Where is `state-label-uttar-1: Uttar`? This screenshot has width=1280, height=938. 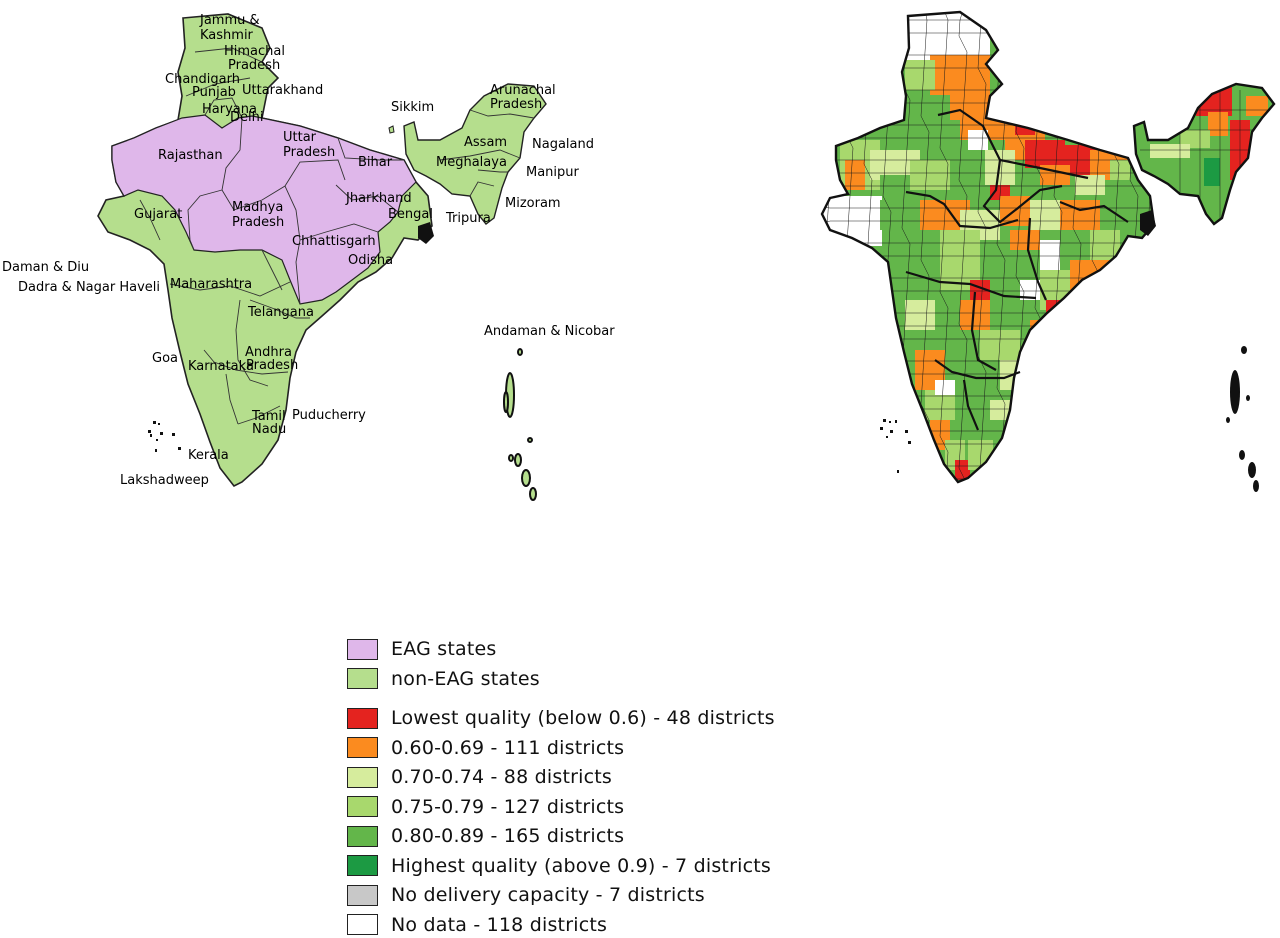 state-label-uttar-1: Uttar is located at coordinates (300, 137).